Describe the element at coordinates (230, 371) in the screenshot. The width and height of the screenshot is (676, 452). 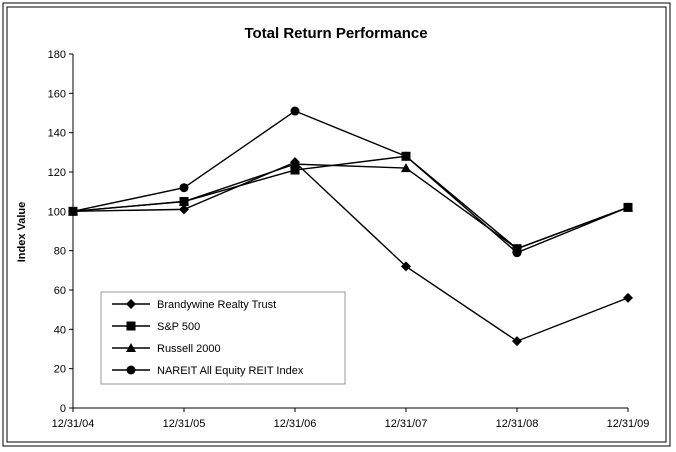
I see `legend-label: NAREIT All Equity REIT Index` at that location.